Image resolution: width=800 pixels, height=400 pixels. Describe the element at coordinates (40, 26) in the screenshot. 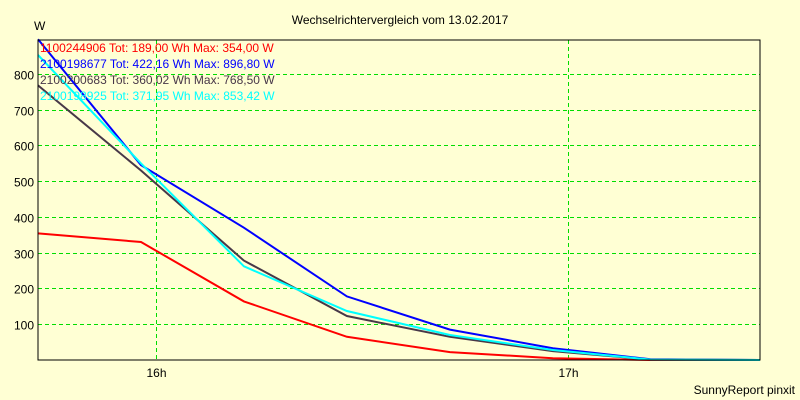

I see `y-axis-unit: W` at that location.